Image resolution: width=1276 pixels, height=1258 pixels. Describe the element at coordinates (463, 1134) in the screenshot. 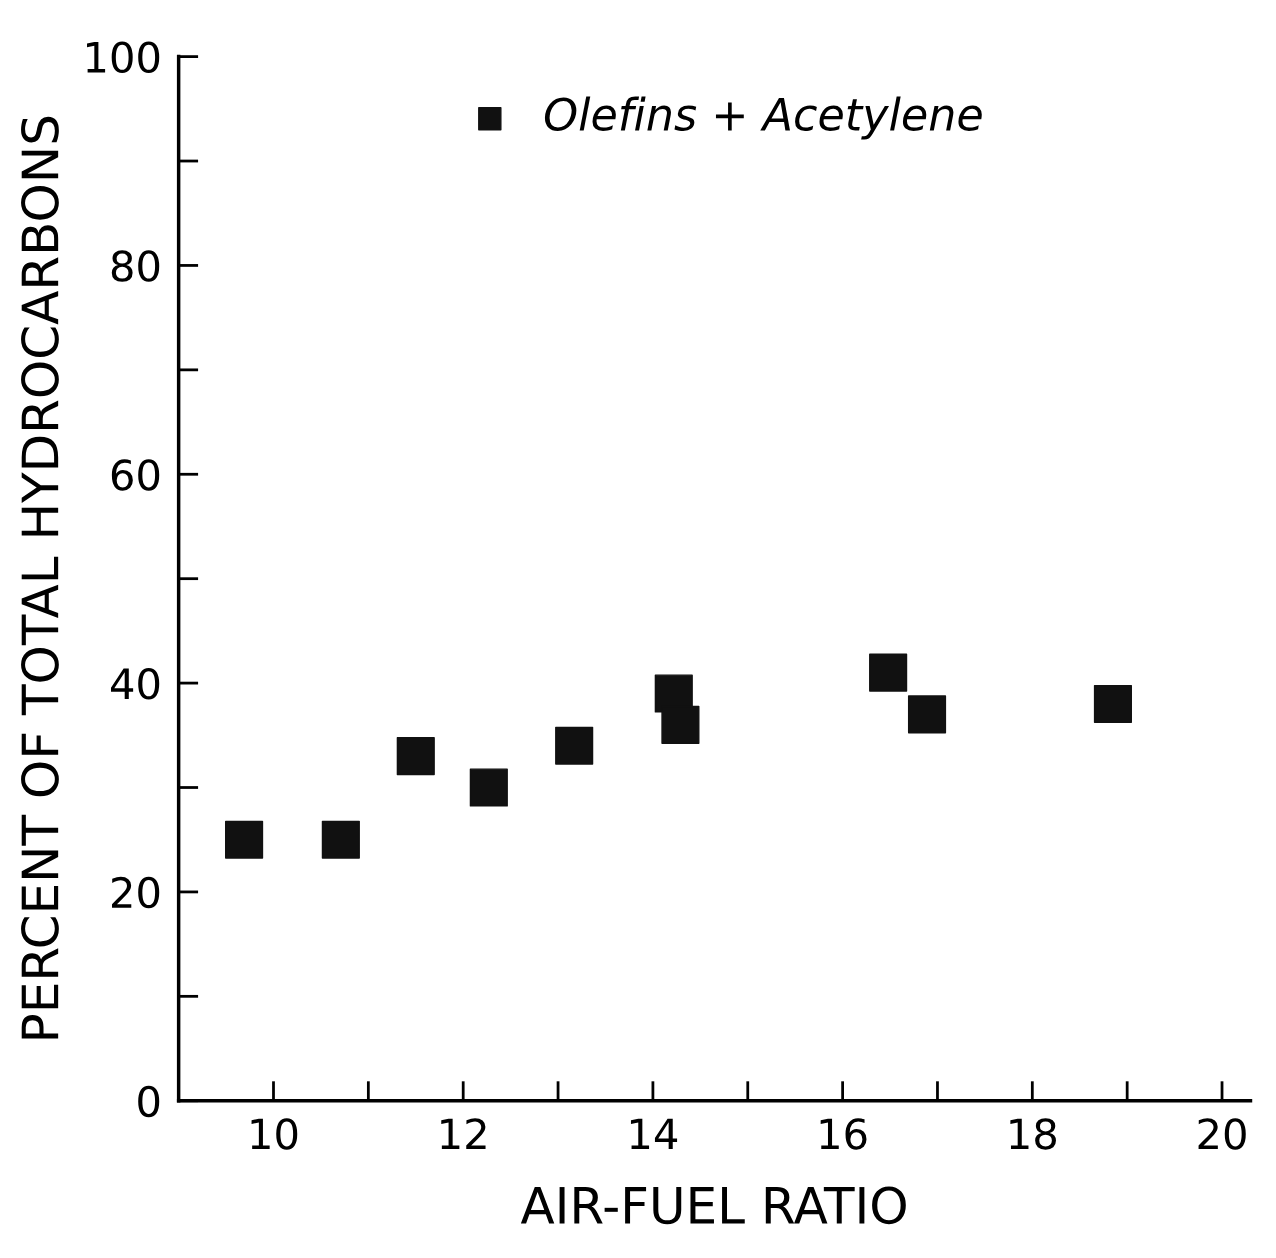

I see `x-tick-label: 12` at that location.